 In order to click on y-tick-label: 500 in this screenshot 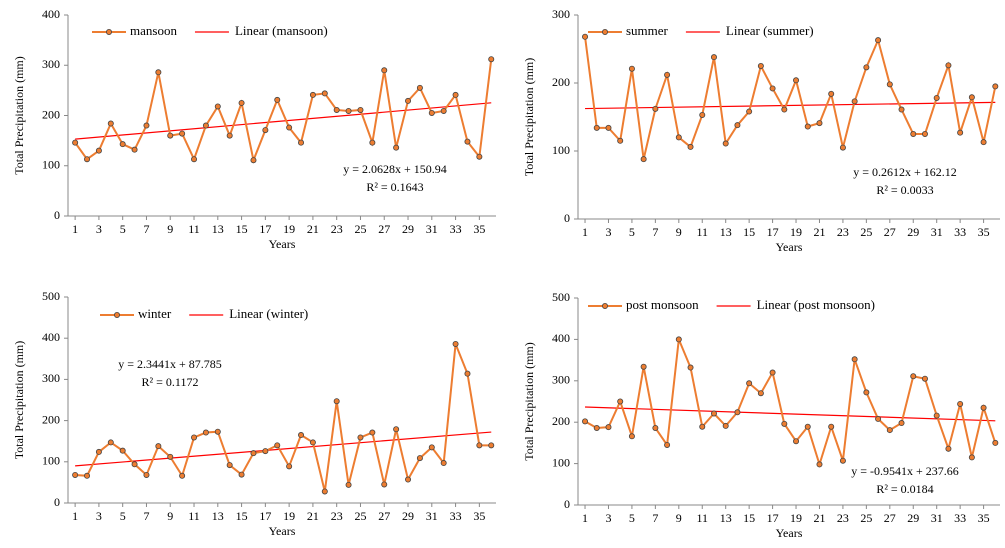, I will do `click(51, 296)`.